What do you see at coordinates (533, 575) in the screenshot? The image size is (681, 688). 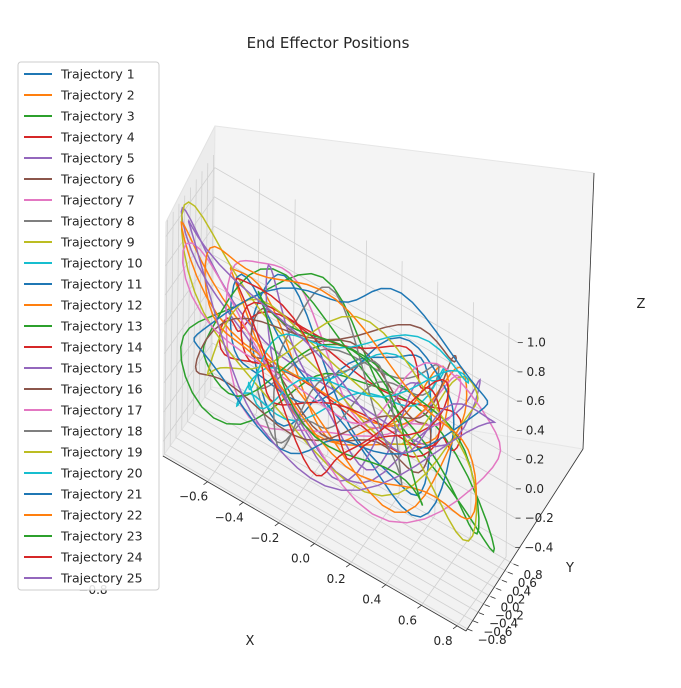 I see `y-tick-label: 0.8` at bounding box center [533, 575].